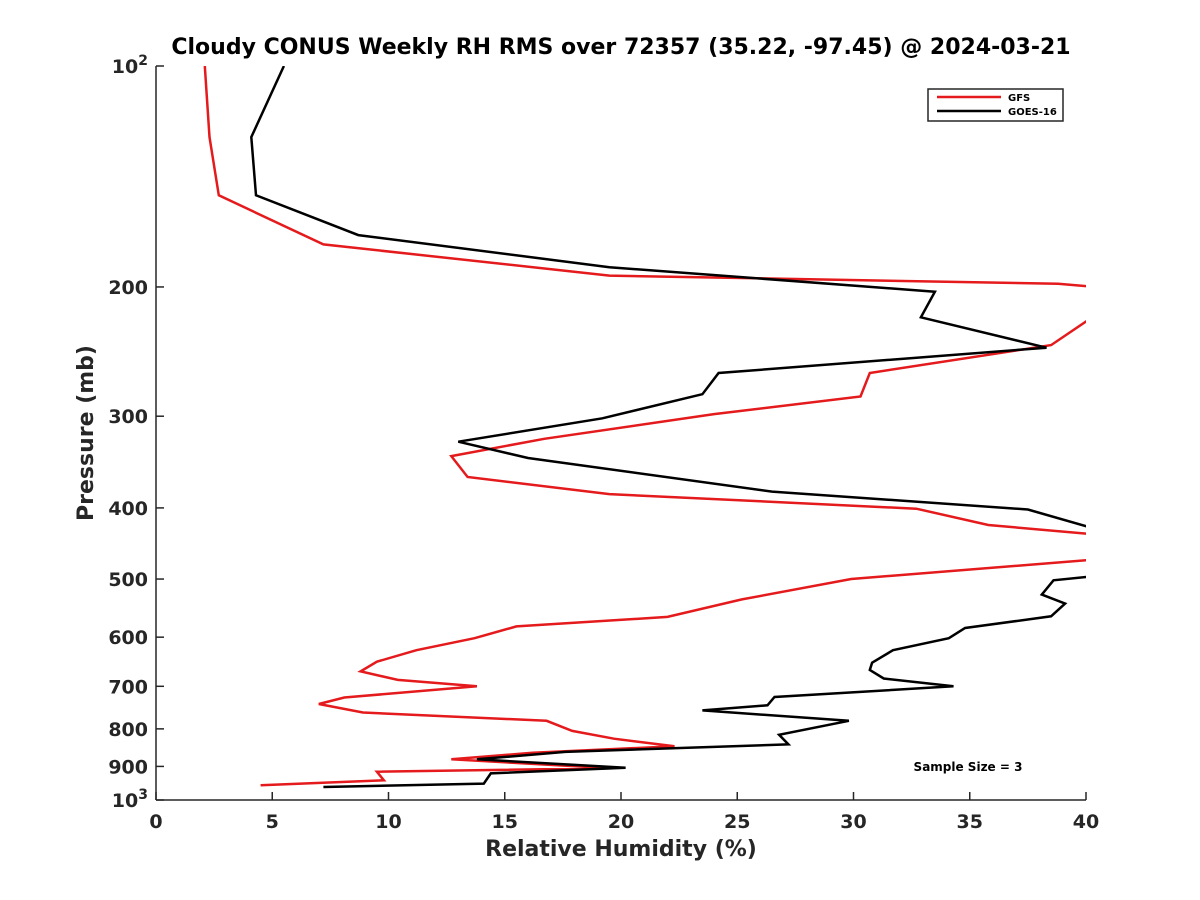 This screenshot has width=1200, height=900. I want to click on legend-label-gfs: GFS, so click(1019, 98).